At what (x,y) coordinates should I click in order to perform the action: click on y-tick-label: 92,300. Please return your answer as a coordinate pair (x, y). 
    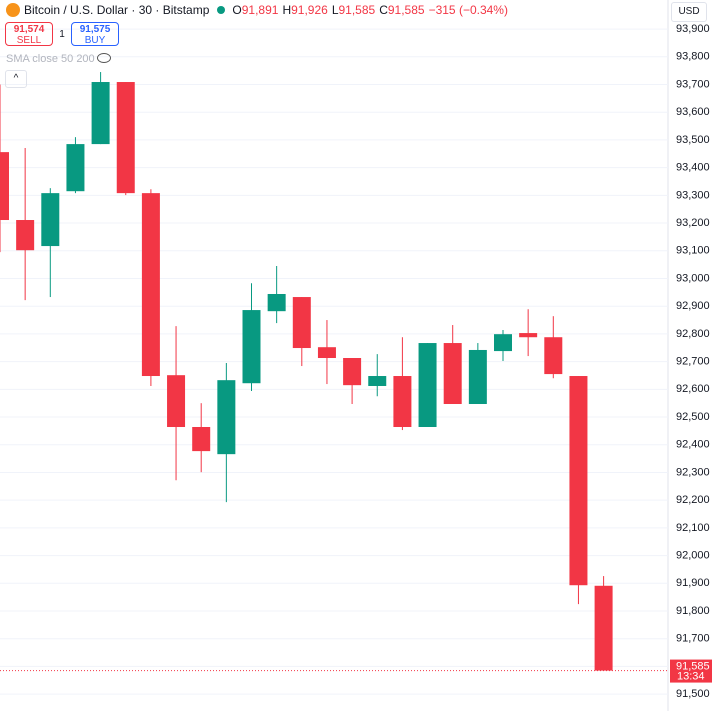
    Looking at the image, I should click on (693, 472).